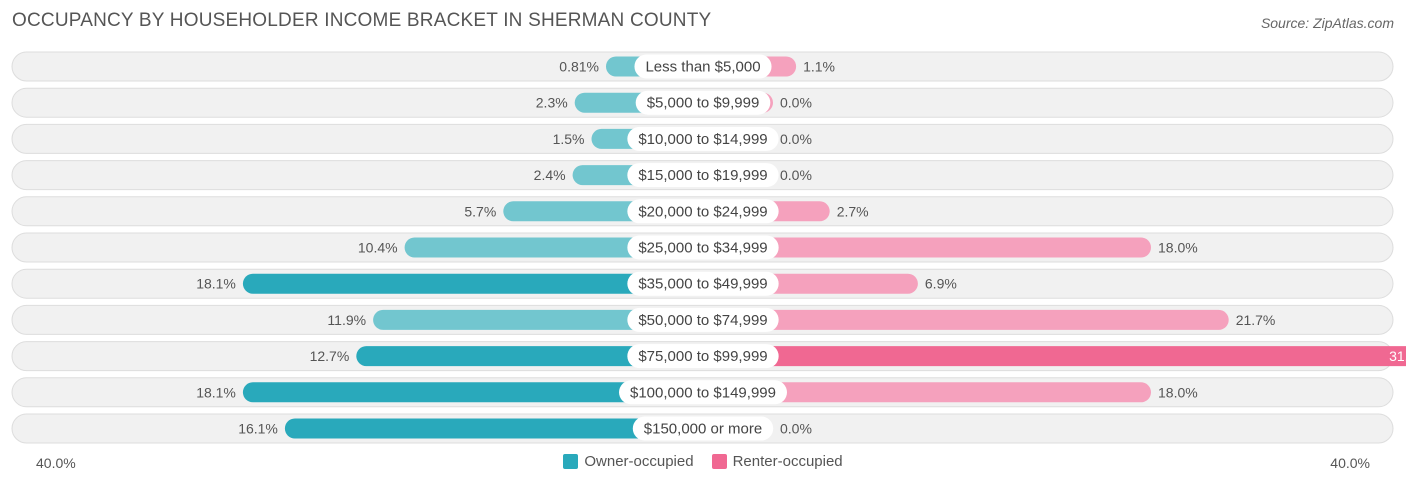  What do you see at coordinates (258, 429) in the screenshot?
I see `owner-value-label: 16.1%` at bounding box center [258, 429].